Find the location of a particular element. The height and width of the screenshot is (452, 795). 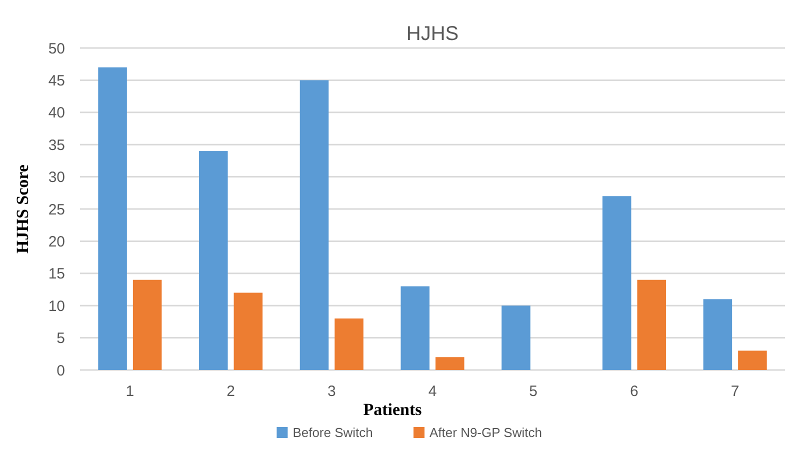

chart-title: HJHS is located at coordinates (432, 34).